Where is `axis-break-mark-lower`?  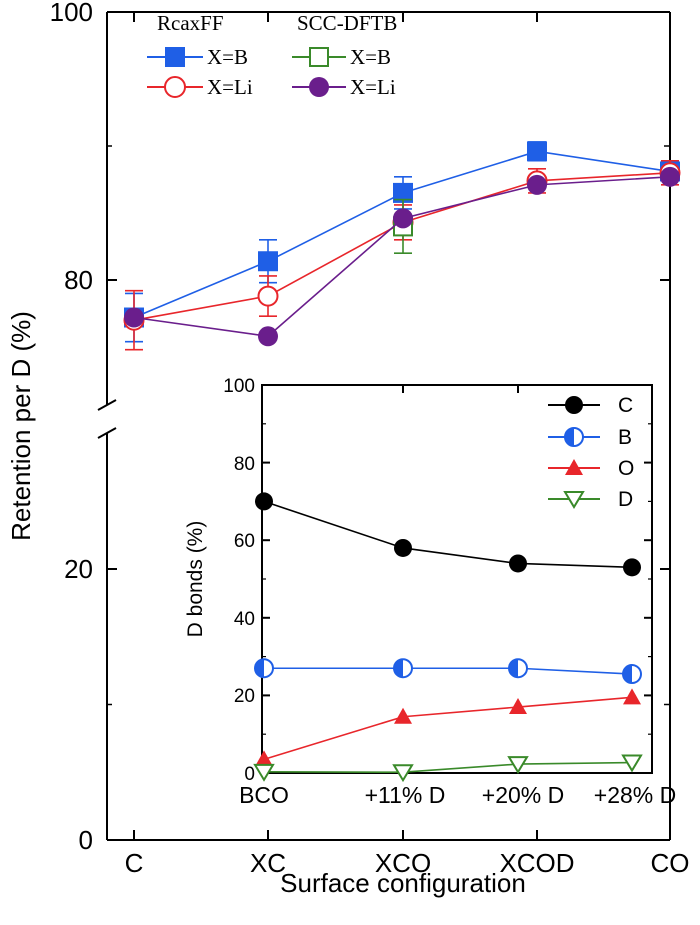
axis-break-mark-lower is located at coordinates (107, 433).